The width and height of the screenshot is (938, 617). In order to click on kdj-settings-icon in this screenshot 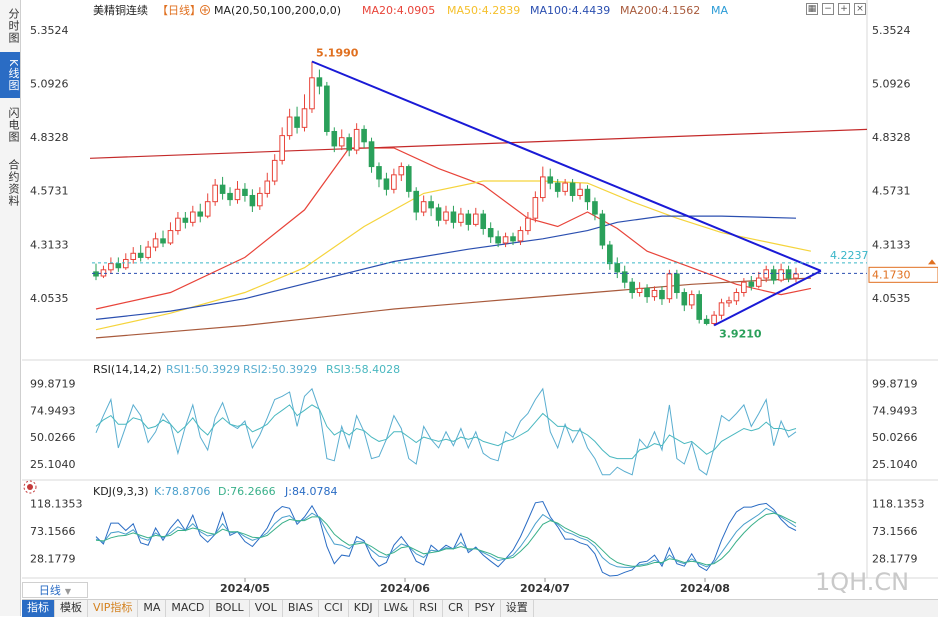, I will do `click(30, 487)`.